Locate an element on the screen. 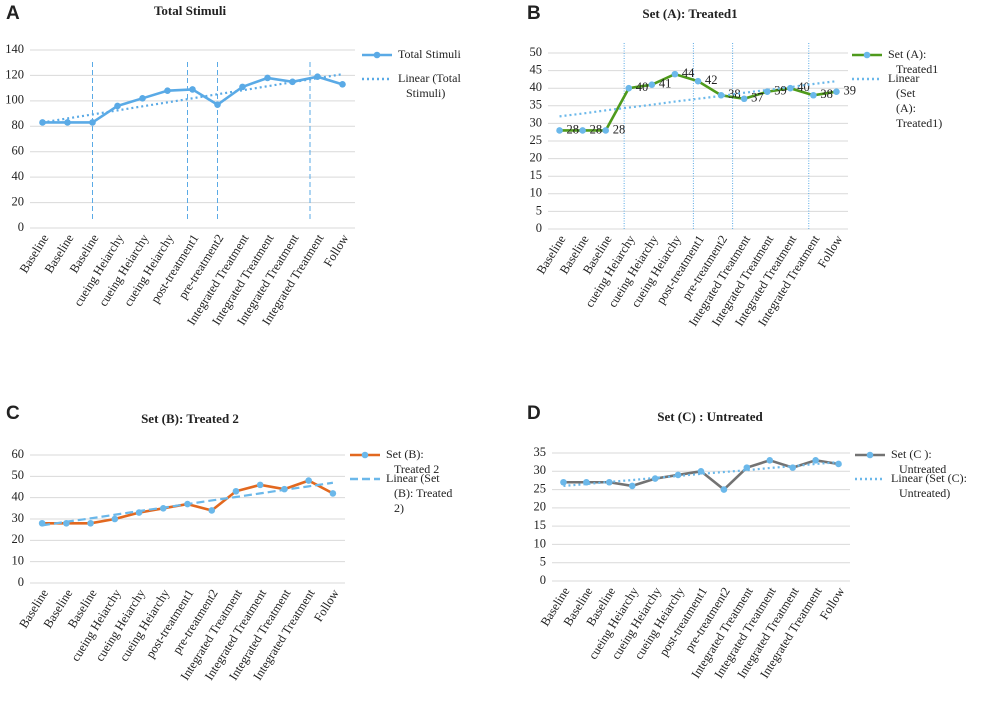  legend-label: Linear (Set (A): Treated1) is located at coordinates (915, 100).